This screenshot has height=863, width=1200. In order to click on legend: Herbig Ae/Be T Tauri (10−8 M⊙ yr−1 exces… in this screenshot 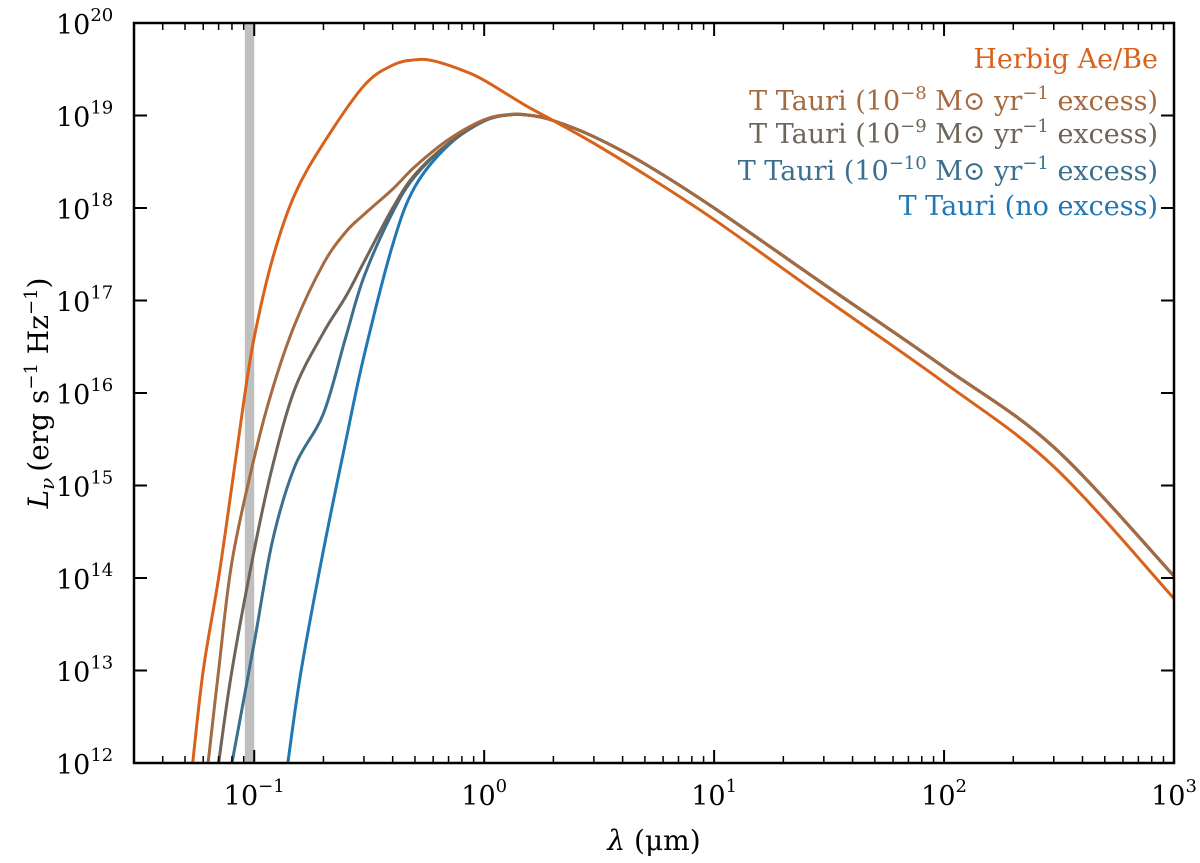, I will do `click(948, 133)`.